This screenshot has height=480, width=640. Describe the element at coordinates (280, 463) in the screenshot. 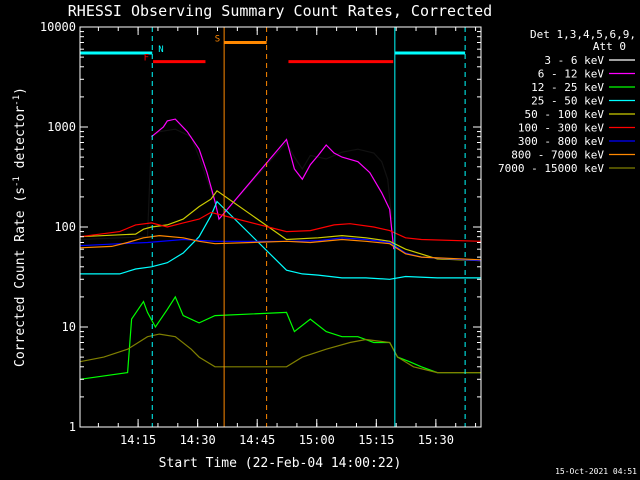

I see `x-axis-label: Start Time (22-Feb-04 14:00:22)` at that location.